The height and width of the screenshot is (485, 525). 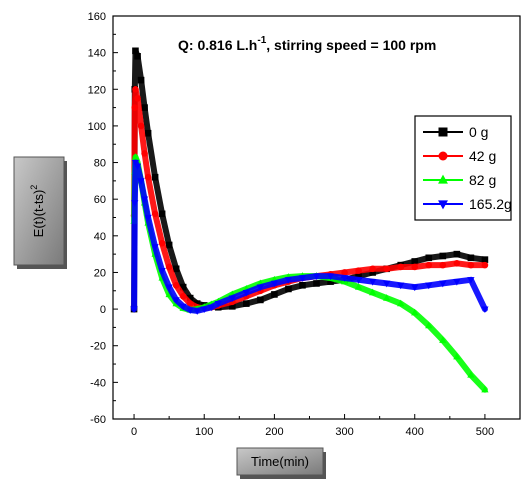 I want to click on legend: 0 g 42 g 82 g 165.2g, so click(x=463, y=168).